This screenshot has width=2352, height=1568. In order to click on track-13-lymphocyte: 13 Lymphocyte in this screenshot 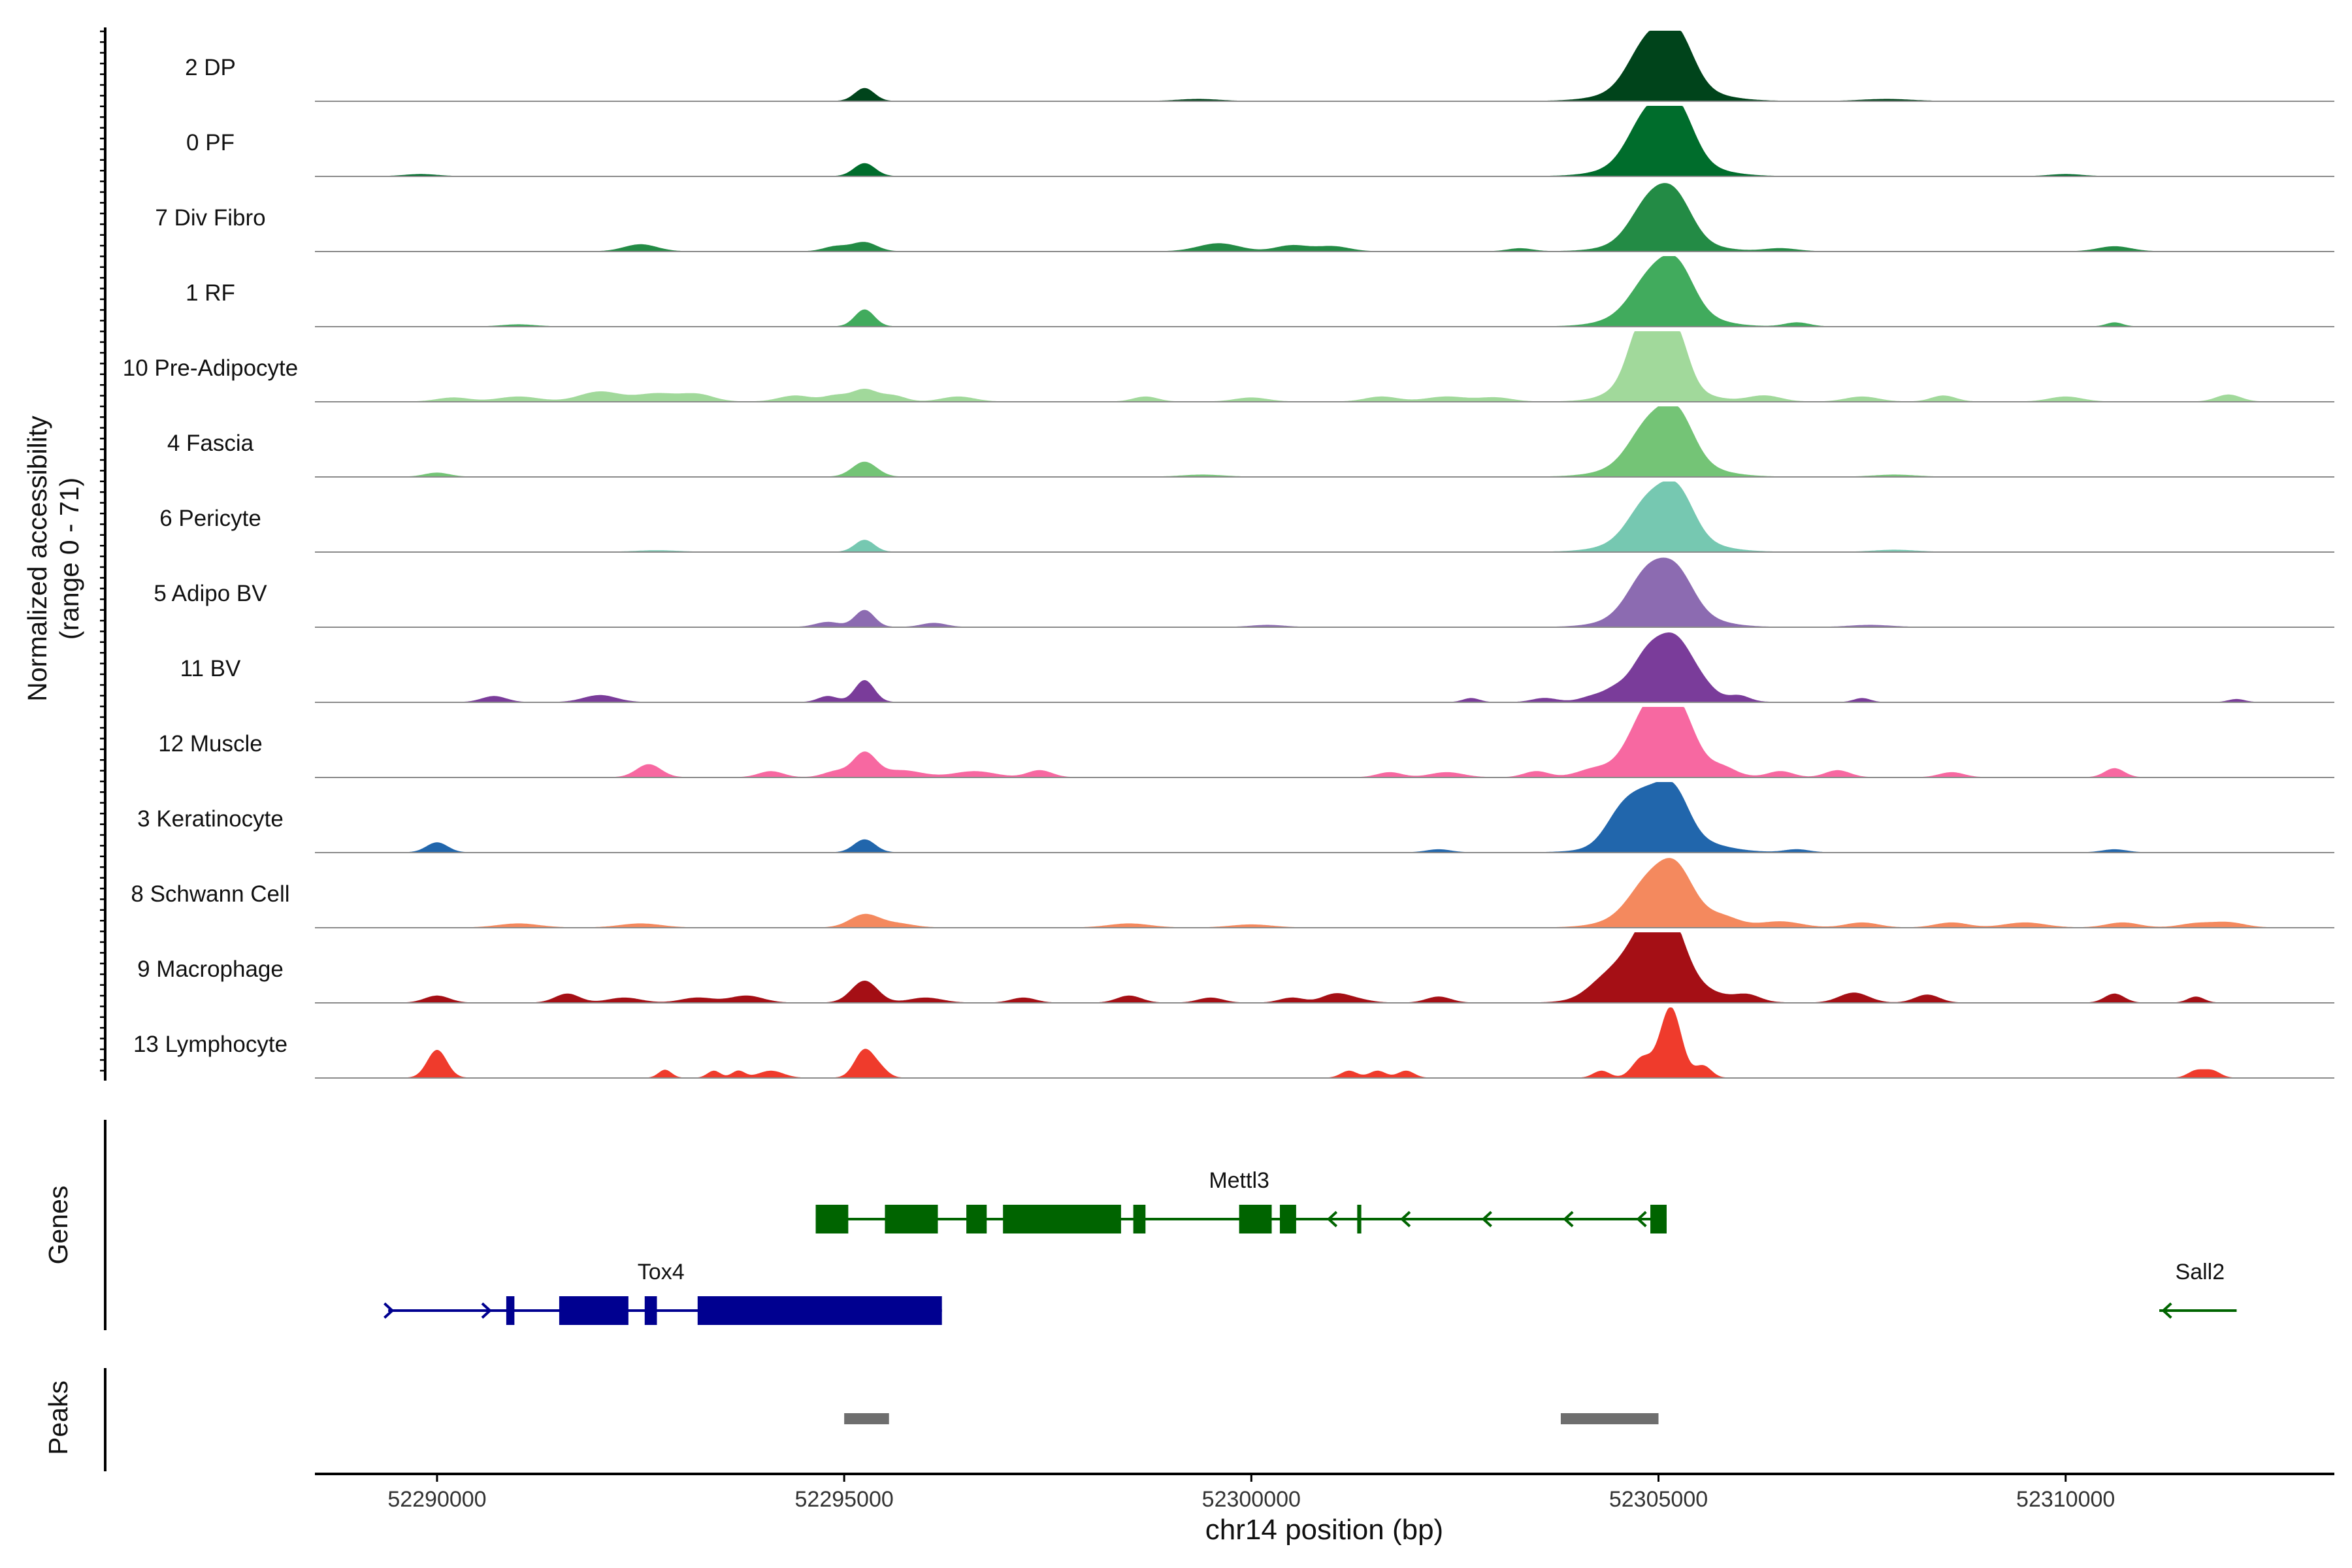, I will do `click(1233, 1043)`.